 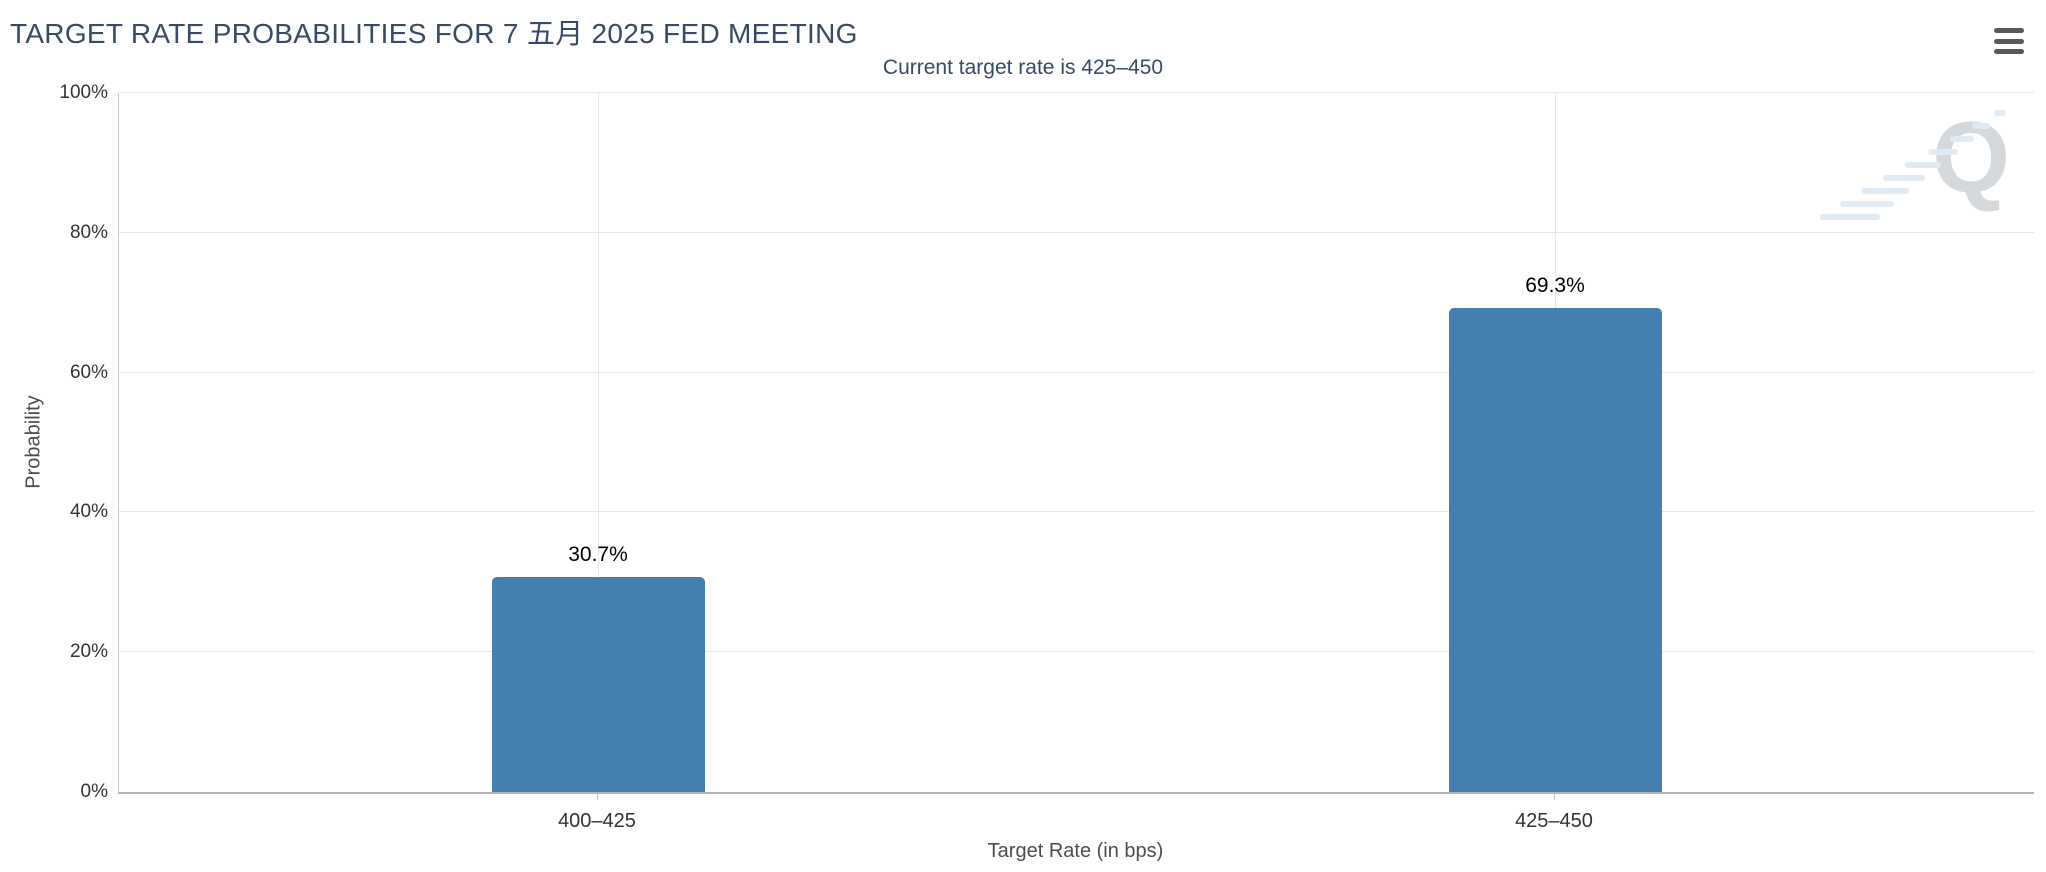 What do you see at coordinates (88, 652) in the screenshot?
I see `y-tick-label-20: 20%` at bounding box center [88, 652].